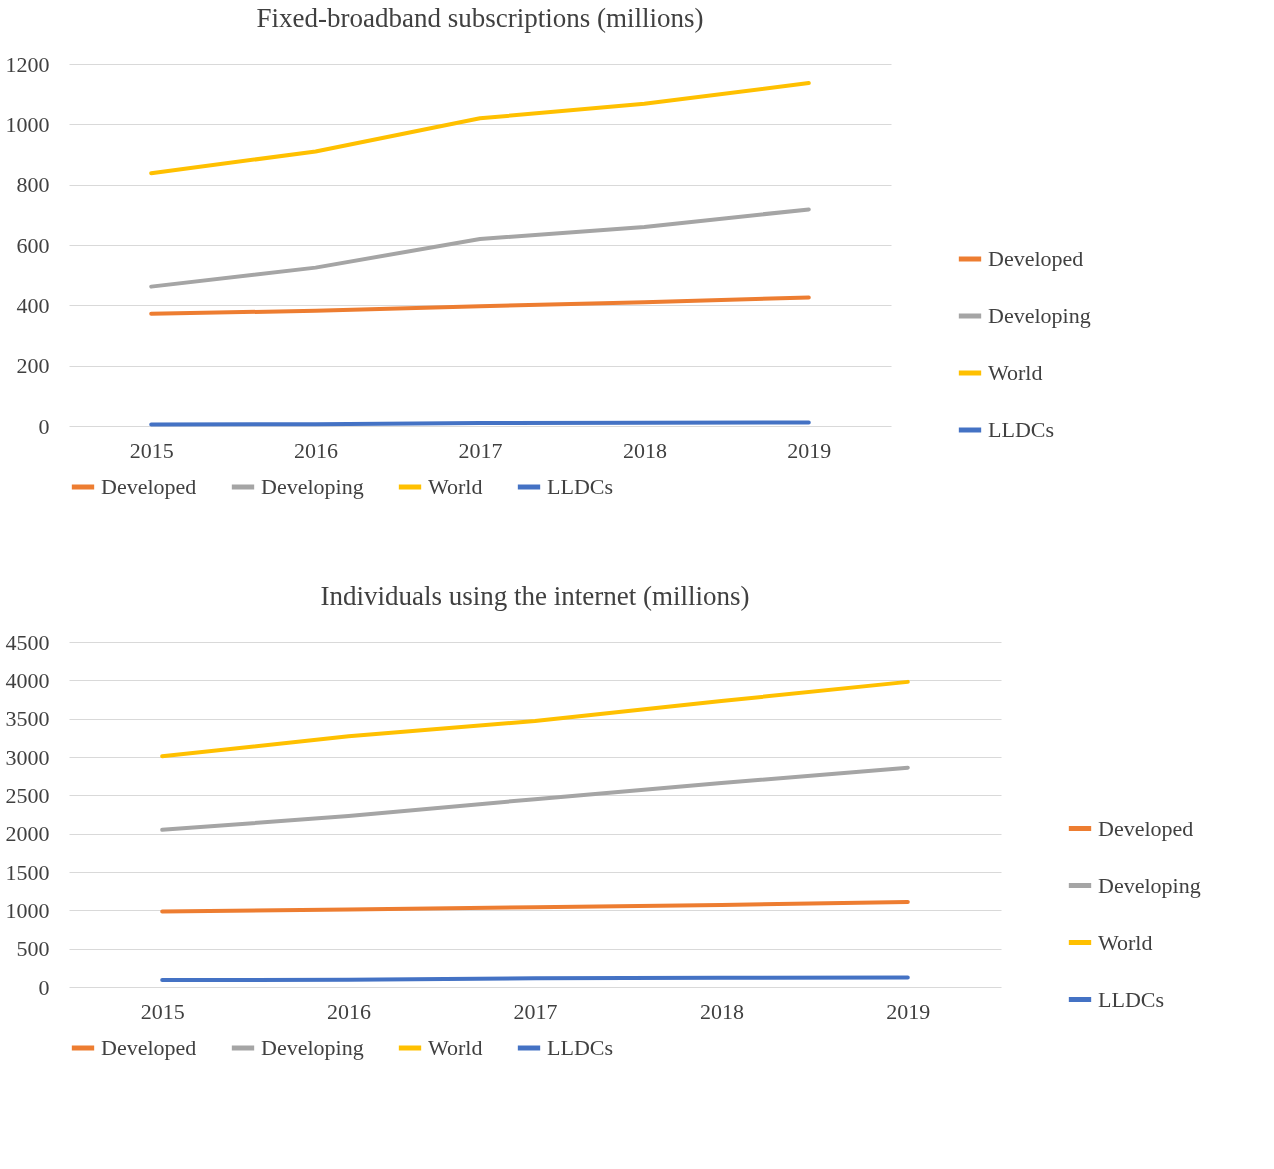 The width and height of the screenshot is (1274, 1169). I want to click on y-tick-label: 4000, so click(27, 680).